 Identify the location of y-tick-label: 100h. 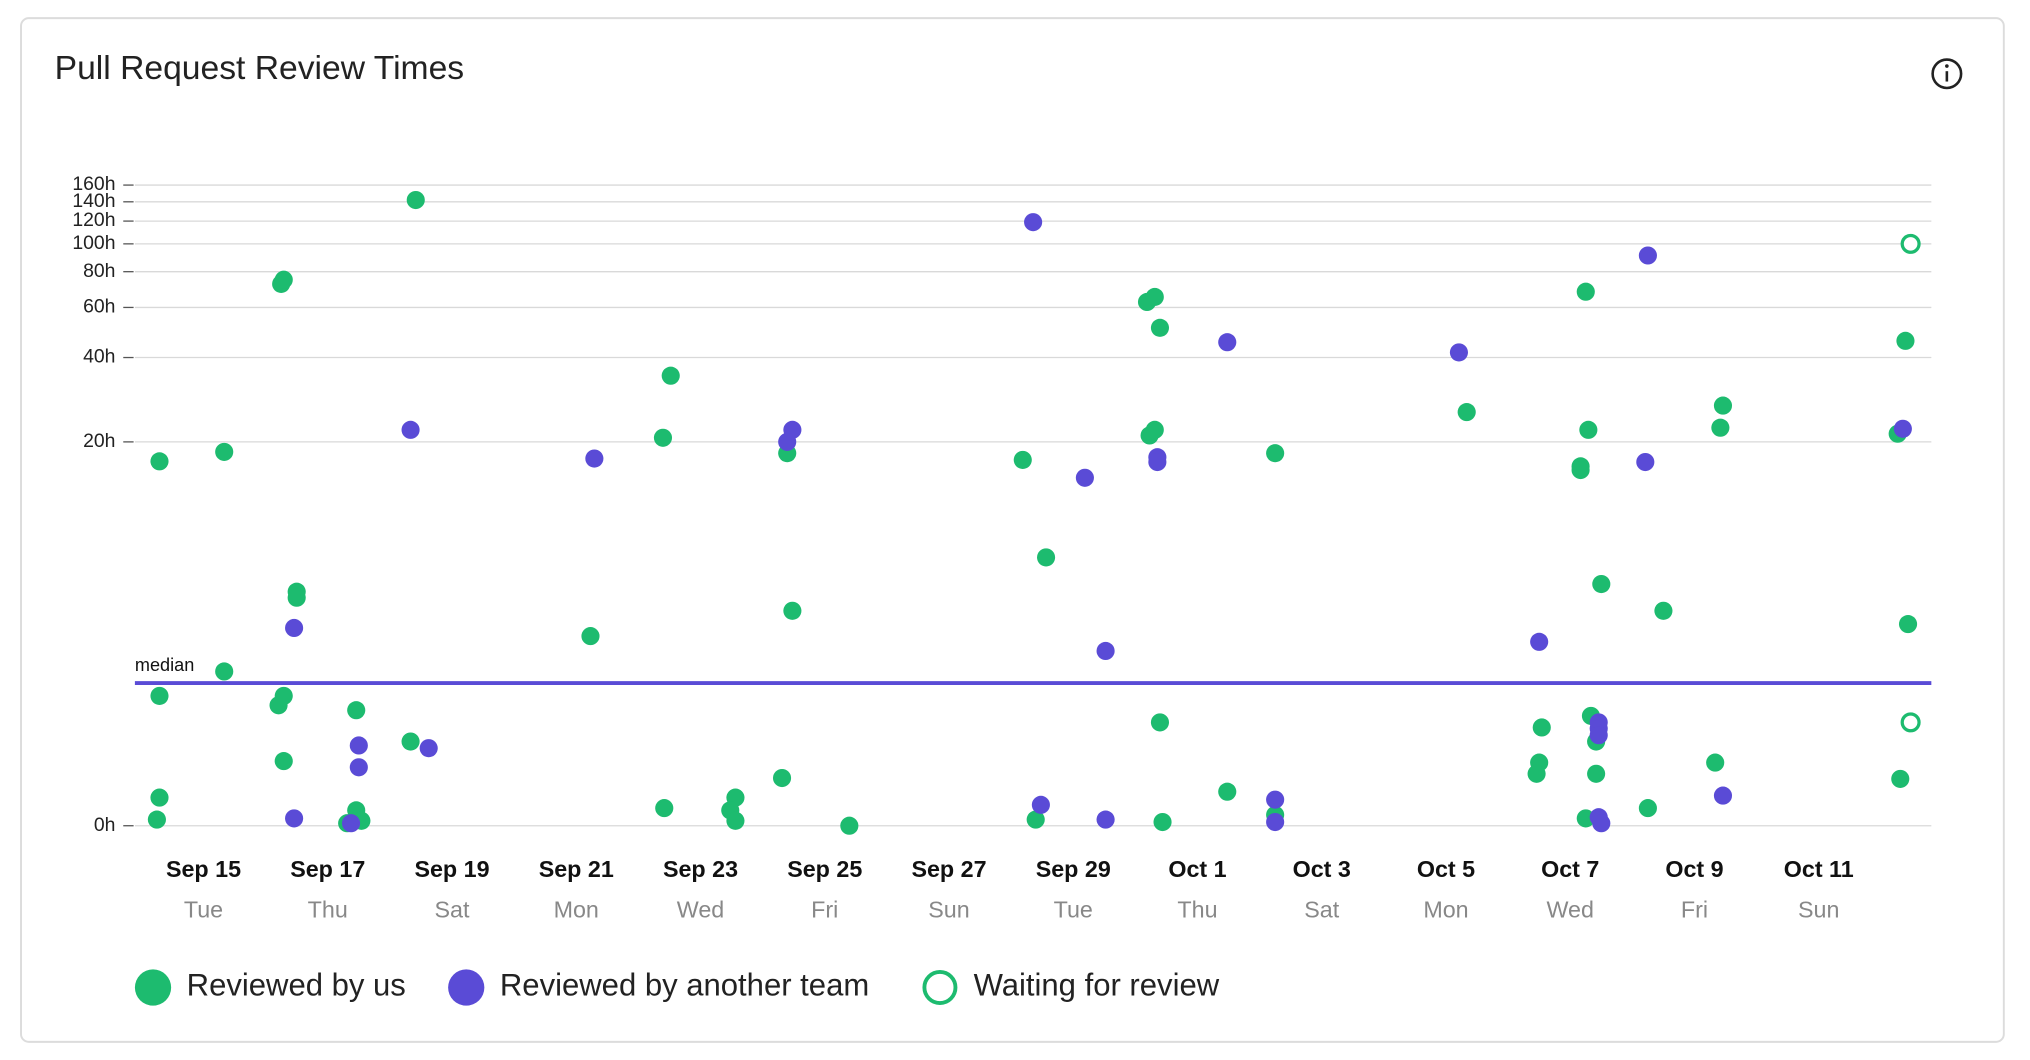
(93, 243).